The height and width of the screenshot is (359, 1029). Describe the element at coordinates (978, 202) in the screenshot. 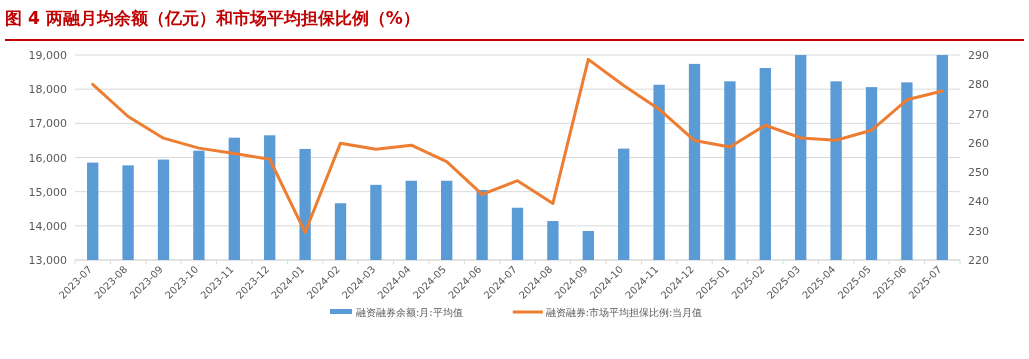

I see `y2-tick-label: 240` at that location.